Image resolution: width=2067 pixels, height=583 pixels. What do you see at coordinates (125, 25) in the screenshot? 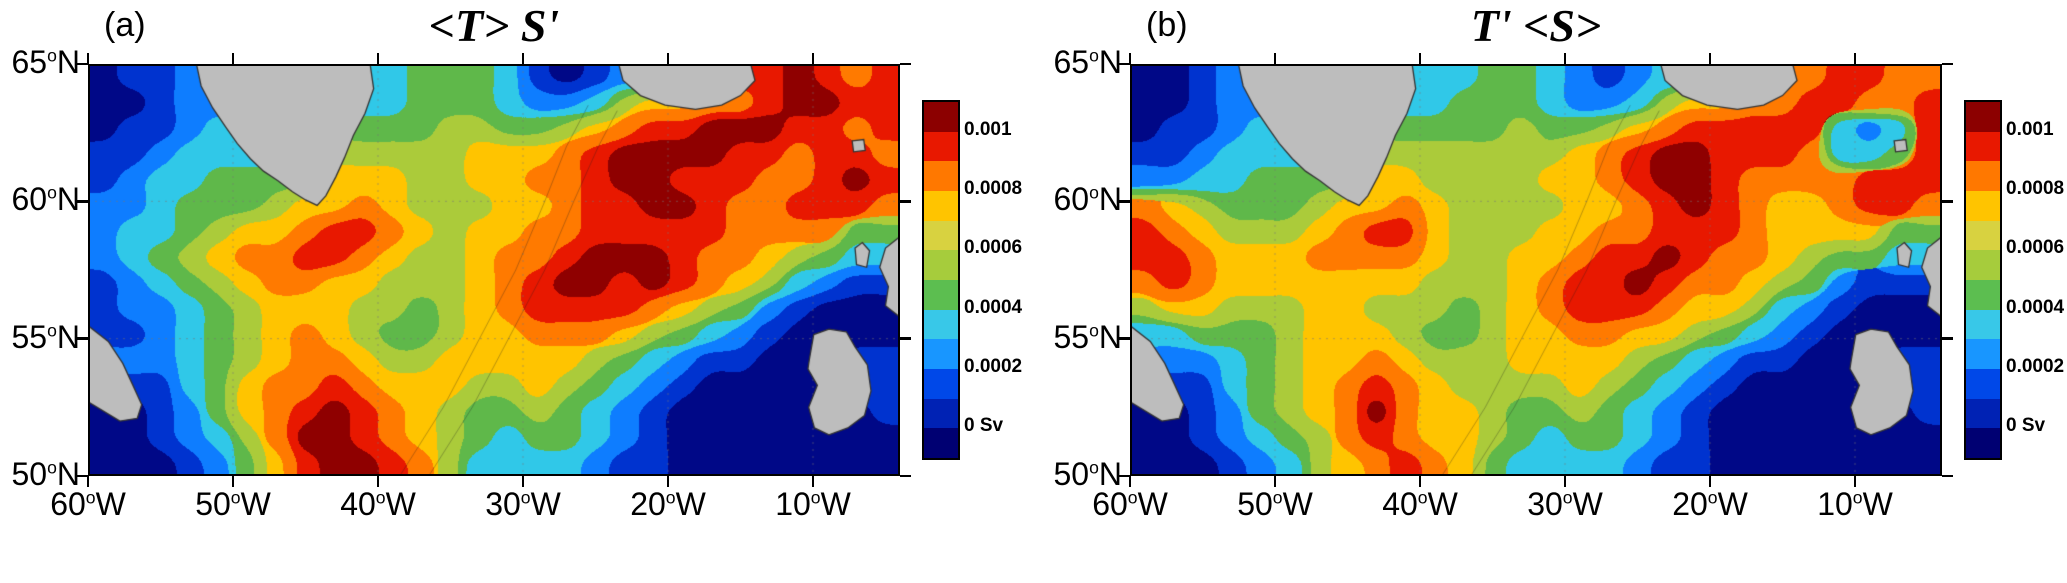
I see `panel-a-label: (a)` at bounding box center [125, 25].